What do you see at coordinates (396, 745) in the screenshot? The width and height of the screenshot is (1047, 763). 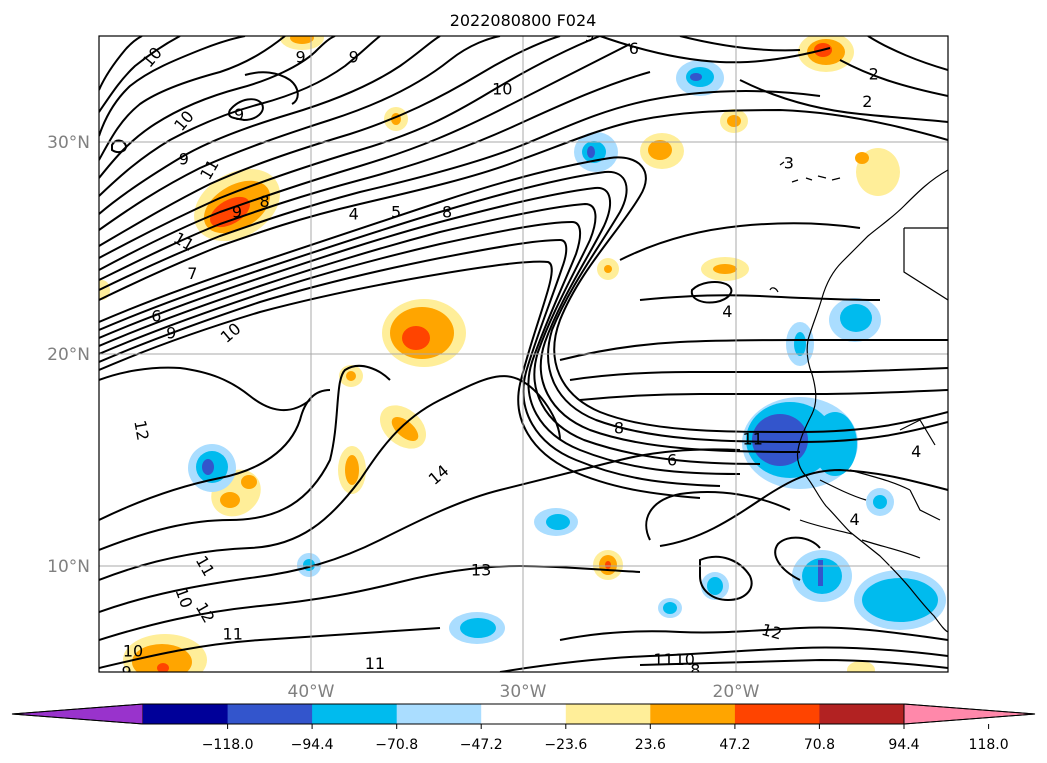 I see `colorbar-tick-label: −70.8` at bounding box center [396, 745].